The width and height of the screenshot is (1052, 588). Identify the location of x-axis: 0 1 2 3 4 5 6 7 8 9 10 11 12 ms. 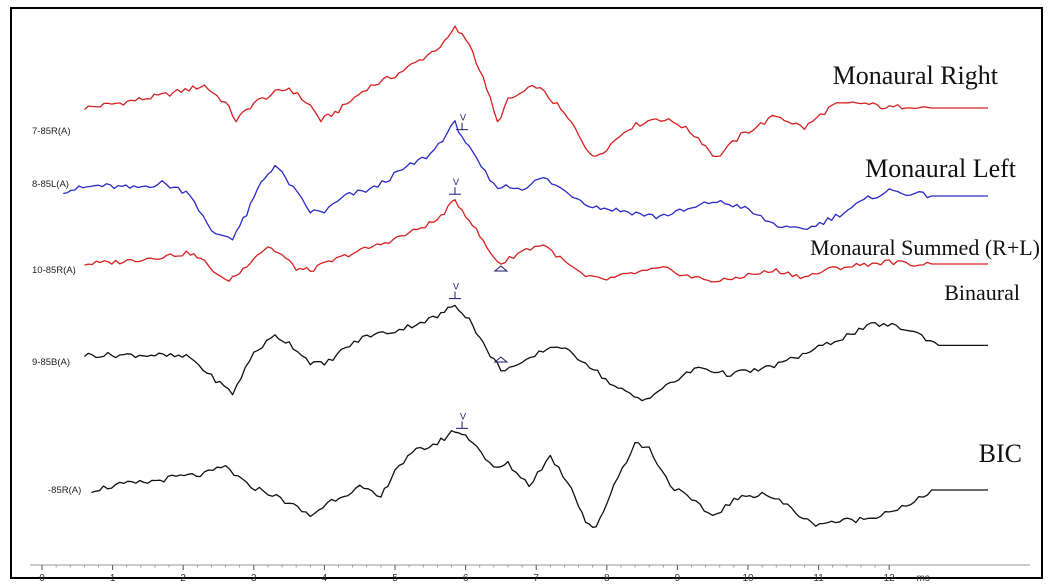
(530, 574).